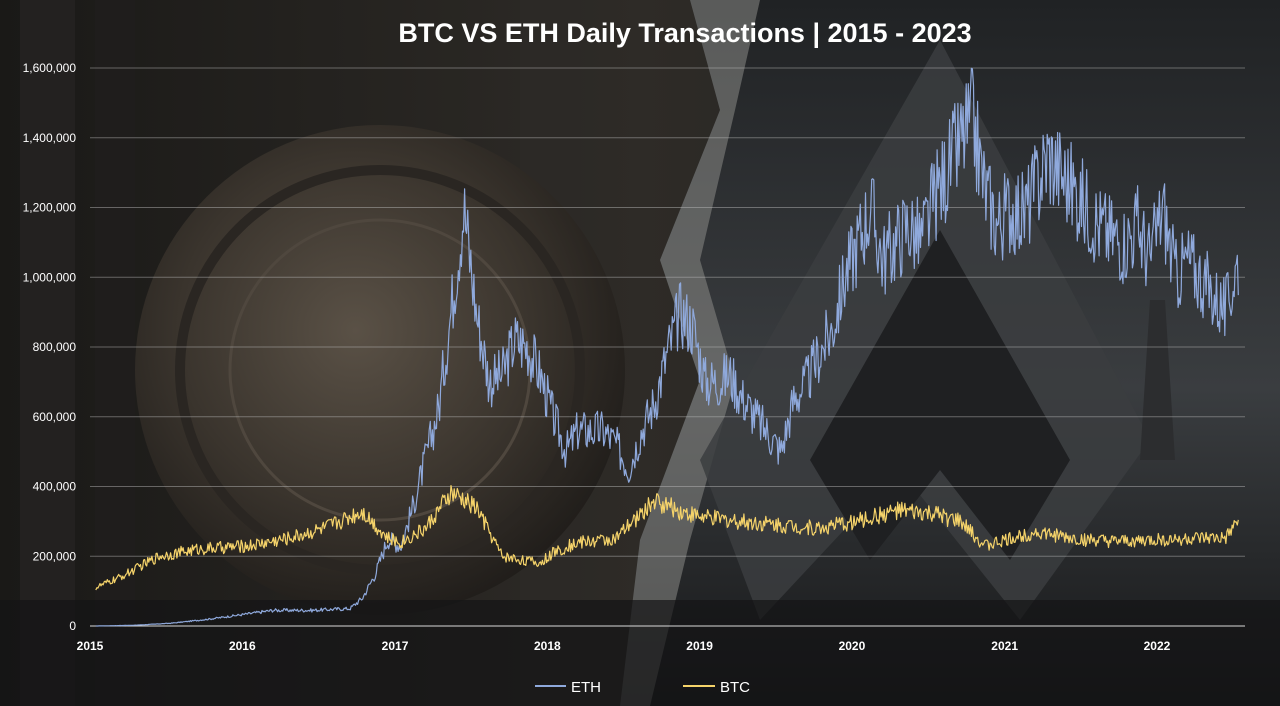 This screenshot has width=1280, height=706. What do you see at coordinates (50, 138) in the screenshot?
I see `y-tick-label: 1,400,000` at bounding box center [50, 138].